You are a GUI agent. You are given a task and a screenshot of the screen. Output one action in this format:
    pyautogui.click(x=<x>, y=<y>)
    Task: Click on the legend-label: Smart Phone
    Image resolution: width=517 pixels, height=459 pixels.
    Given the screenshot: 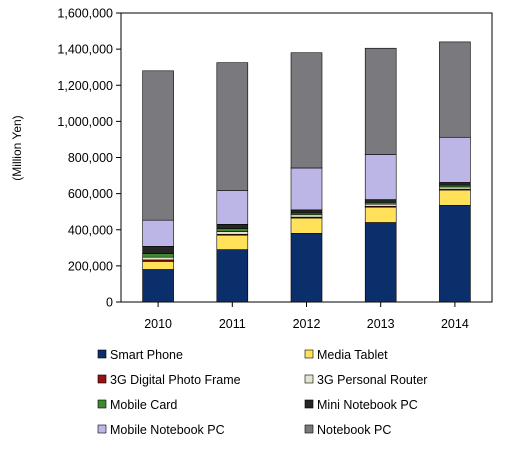 What is the action you would take?
    pyautogui.click(x=146, y=355)
    